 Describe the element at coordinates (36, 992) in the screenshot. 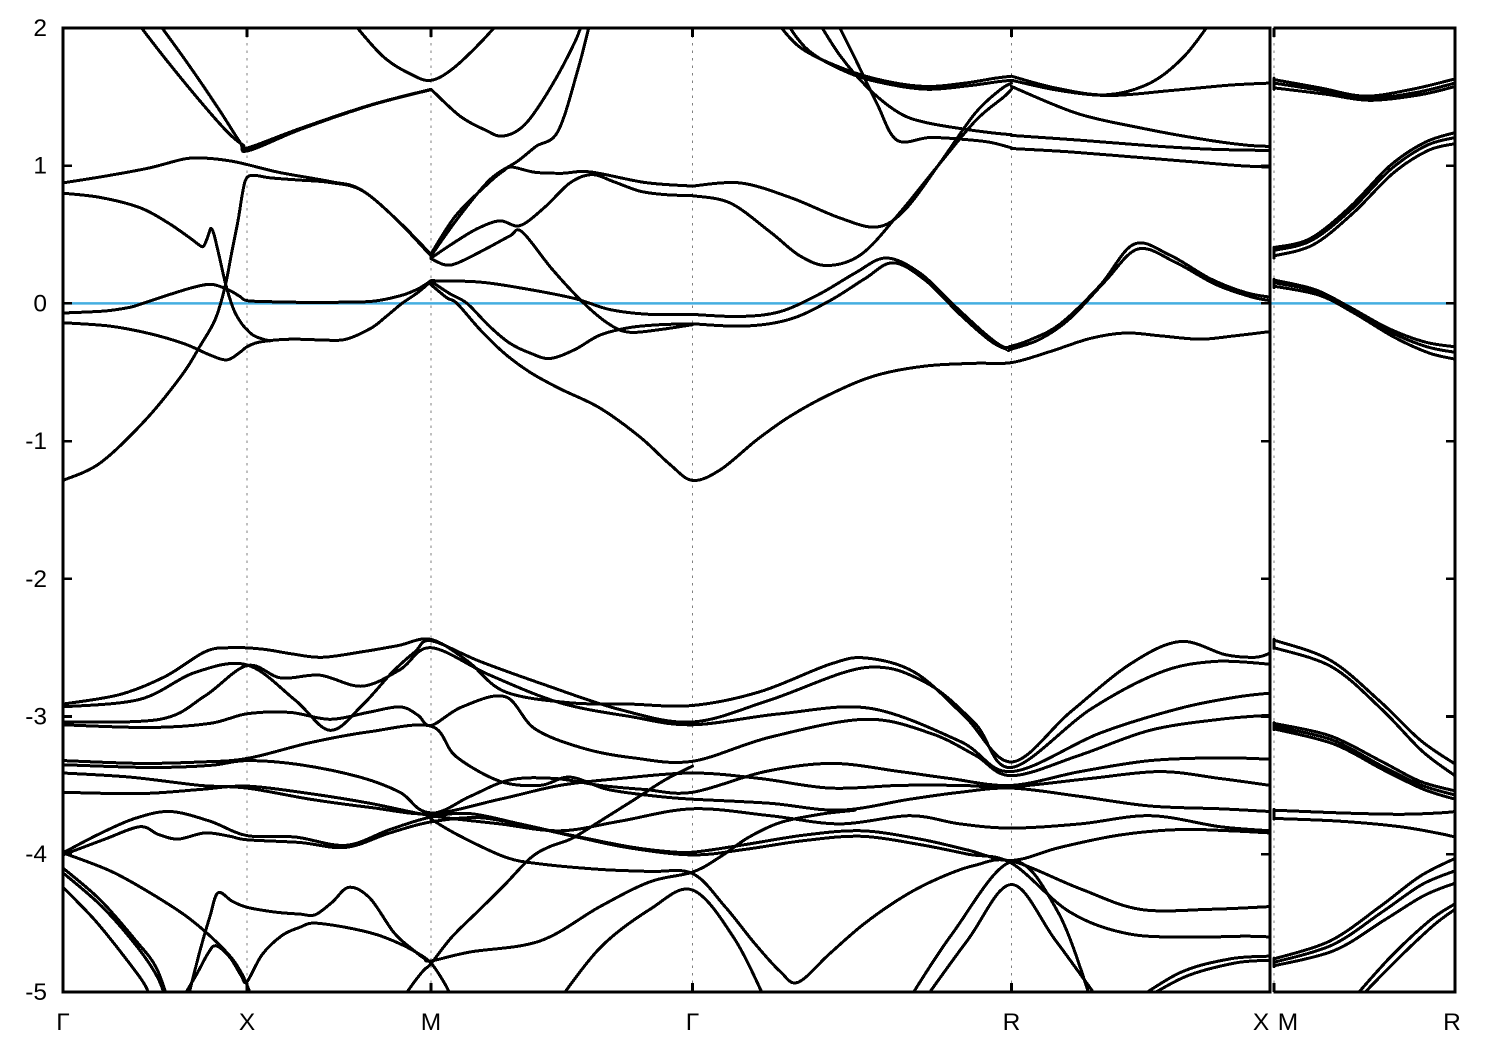

I see `svg-text: -5` at that location.